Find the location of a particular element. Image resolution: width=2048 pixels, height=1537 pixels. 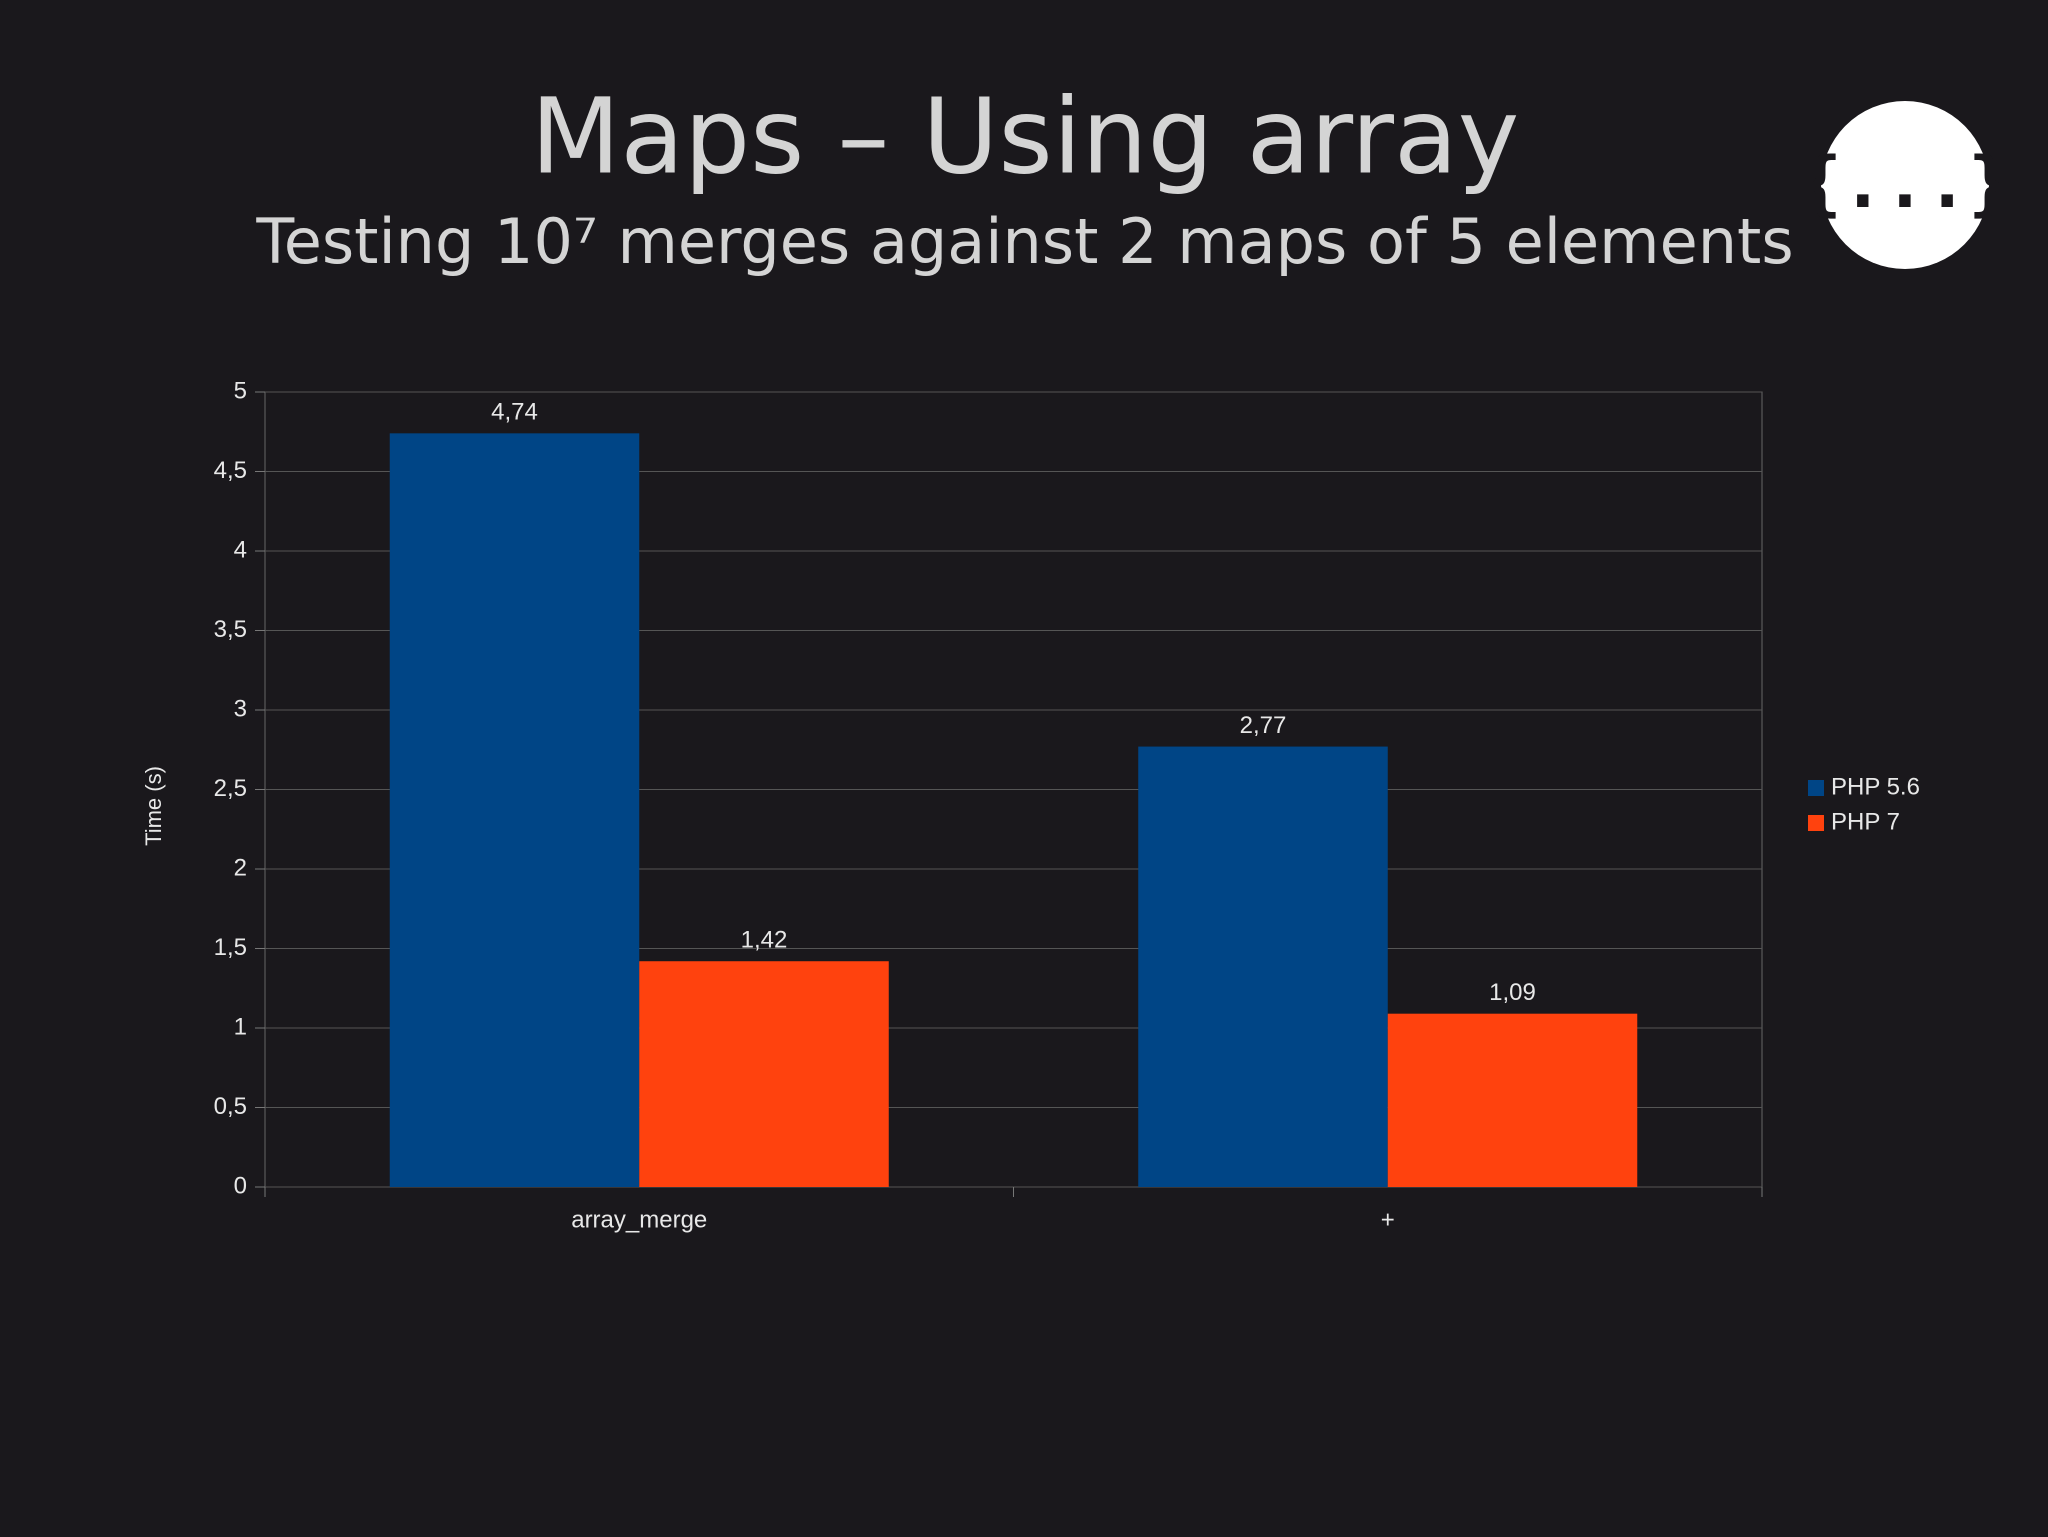

y-axis-label: Time (s) is located at coordinates (153, 806).